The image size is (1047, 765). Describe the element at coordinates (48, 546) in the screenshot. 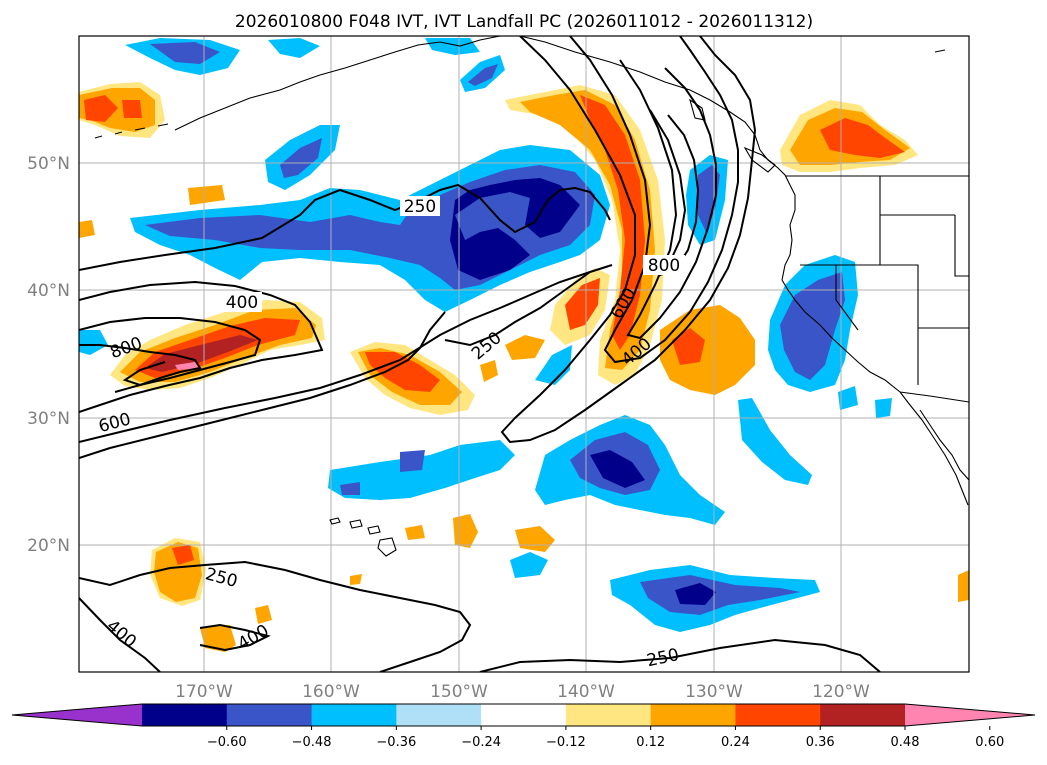

I see `lat-label-20n: 20°N` at that location.